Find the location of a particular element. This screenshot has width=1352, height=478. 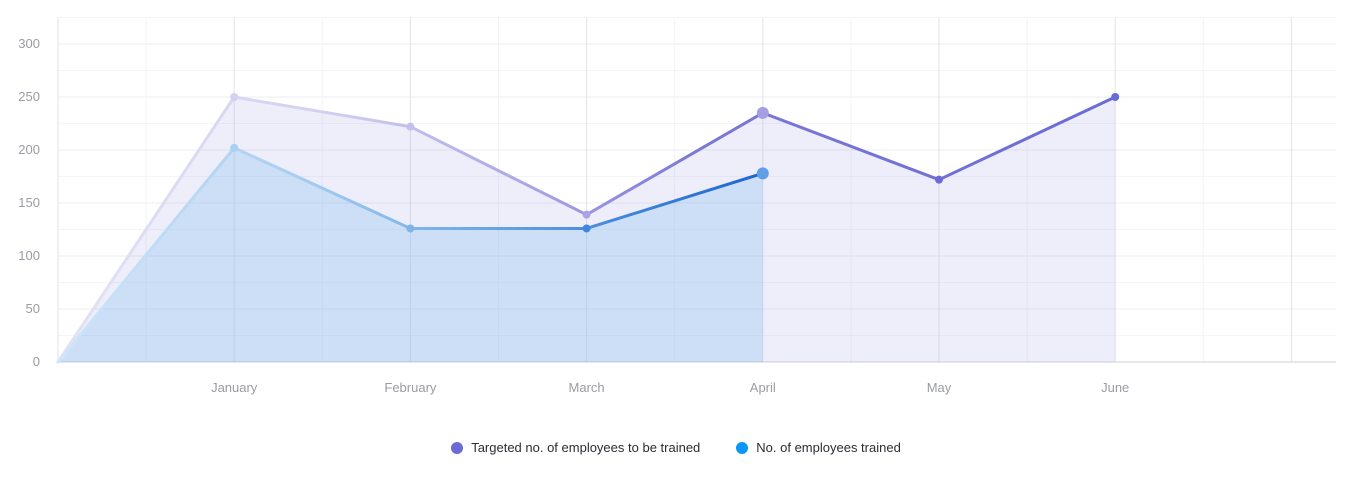

x-tick-label: May is located at coordinates (939, 387).